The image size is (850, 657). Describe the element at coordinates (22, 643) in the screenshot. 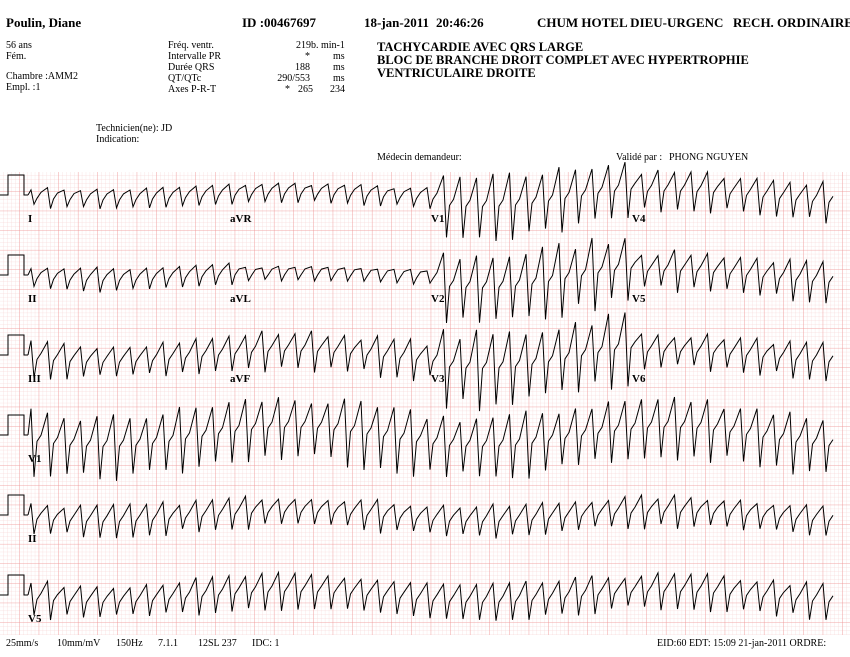

I see `footer-text: 25mm/s` at that location.